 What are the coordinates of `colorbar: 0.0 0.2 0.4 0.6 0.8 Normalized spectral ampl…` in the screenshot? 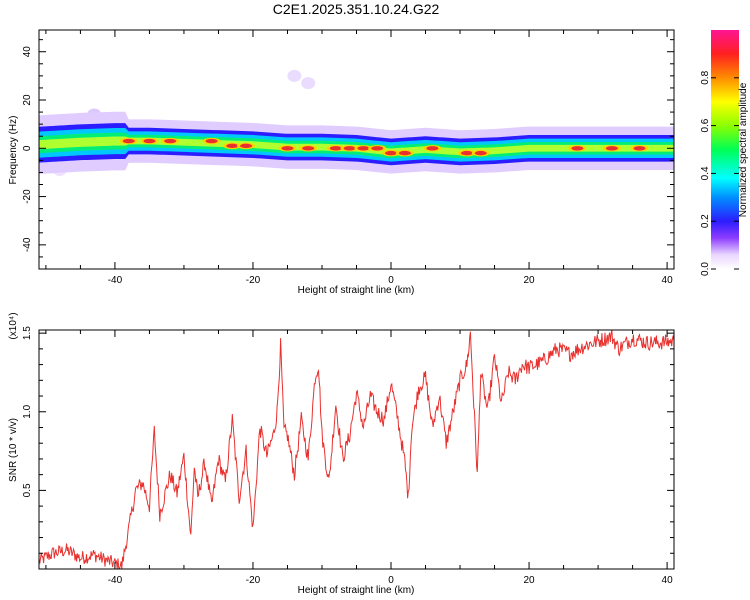 It's located at (724, 153).